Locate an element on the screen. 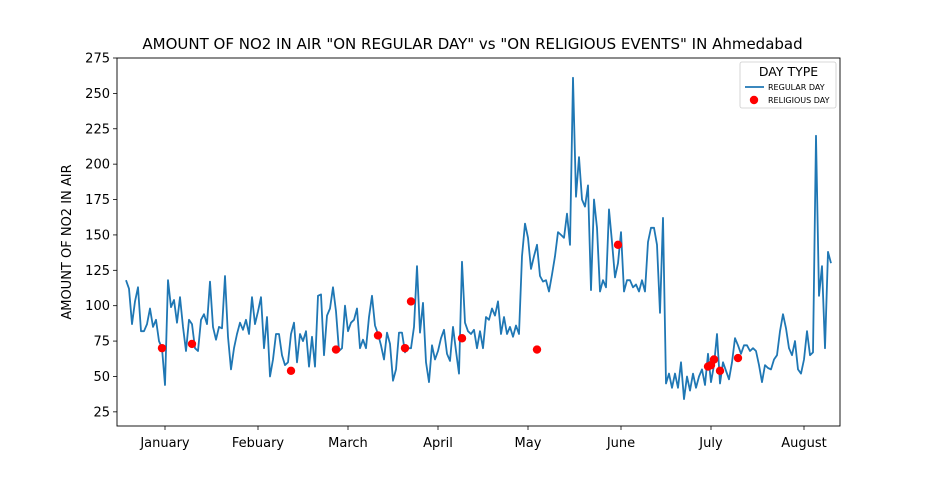 This screenshot has height=480, width=934. legend: DAY TYPE REGULAR DAY RELIGIOUS DAY is located at coordinates (788, 85).